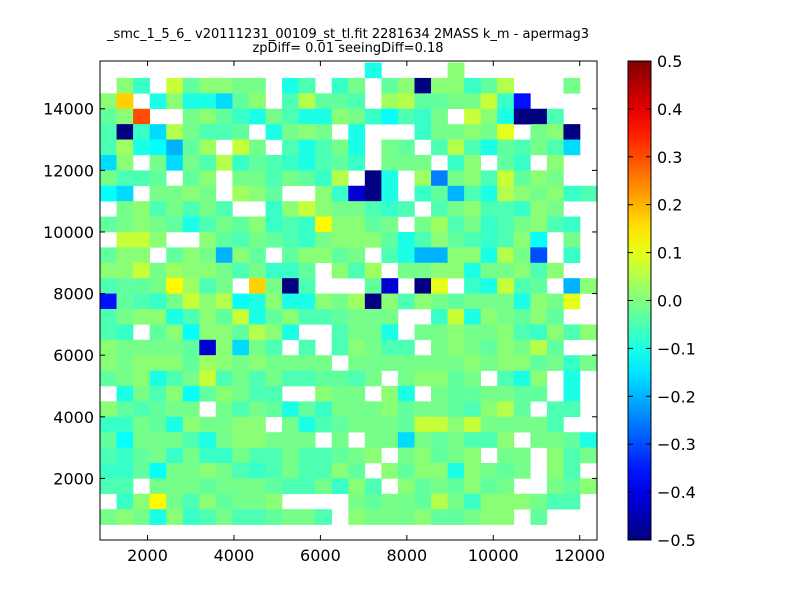 The width and height of the screenshot is (800, 600). Describe the element at coordinates (676, 348) in the screenshot. I see `colorbar-tick-label: −0.1` at that location.